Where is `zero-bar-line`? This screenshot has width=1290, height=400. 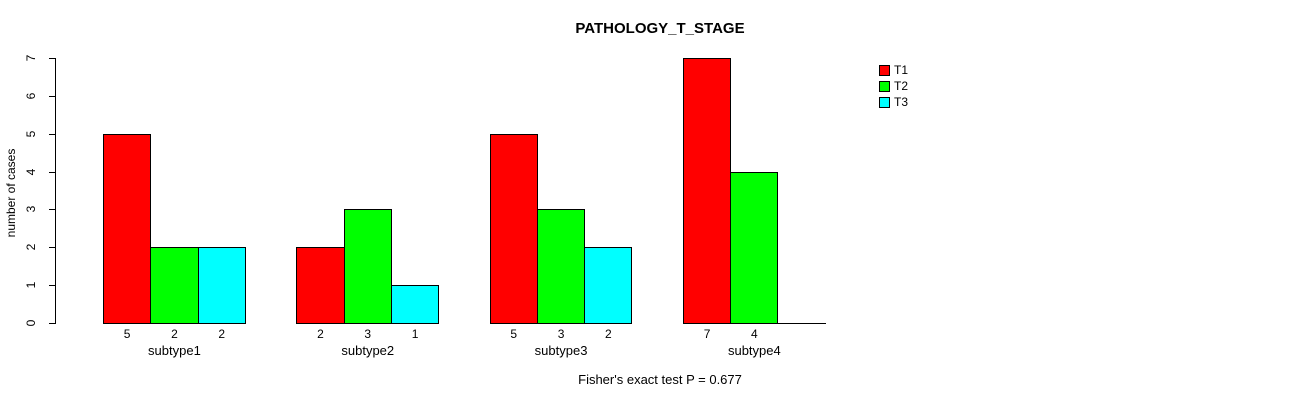 zero-bar-line is located at coordinates (801, 323).